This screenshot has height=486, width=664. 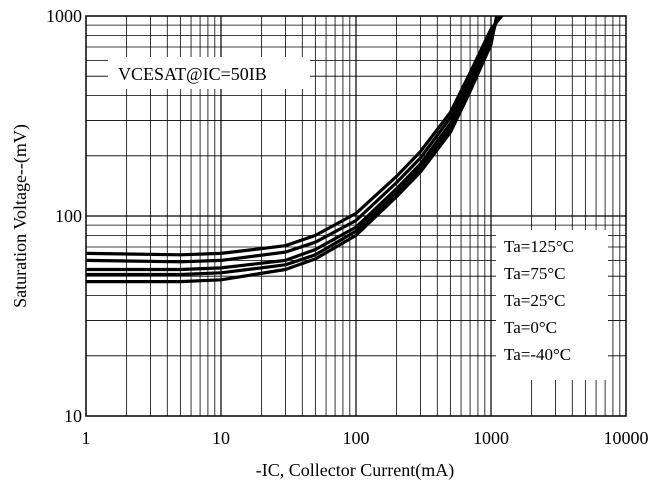 What do you see at coordinates (534, 273) in the screenshot?
I see `legend-item-ta-75: Ta=75°C` at bounding box center [534, 273].